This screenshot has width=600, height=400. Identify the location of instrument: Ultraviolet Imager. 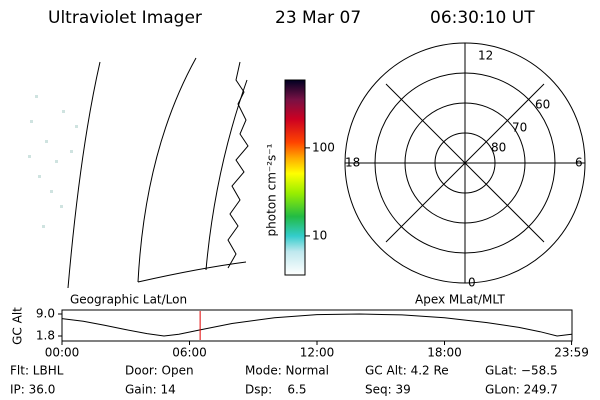
(125, 18).